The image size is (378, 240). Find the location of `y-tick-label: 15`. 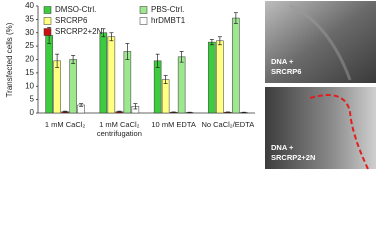

y-tick-label: 15 is located at coordinates (29, 72).